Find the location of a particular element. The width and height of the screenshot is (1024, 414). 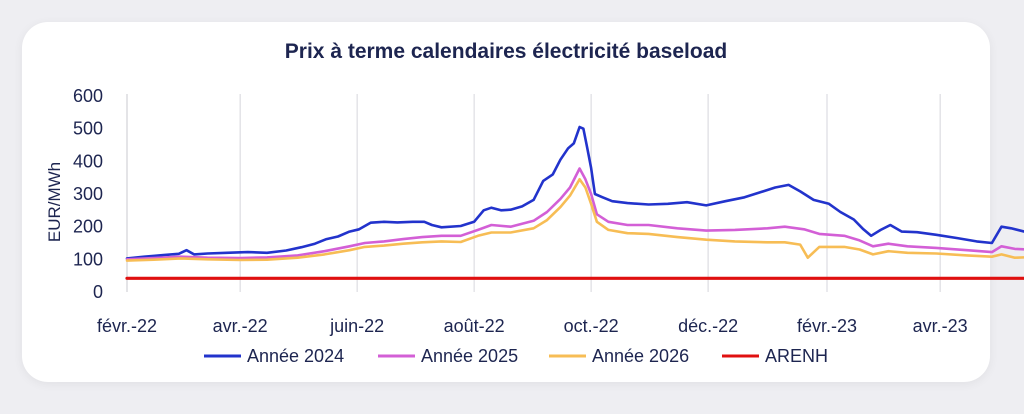

x-tick-label: oct.-22 is located at coordinates (591, 326).